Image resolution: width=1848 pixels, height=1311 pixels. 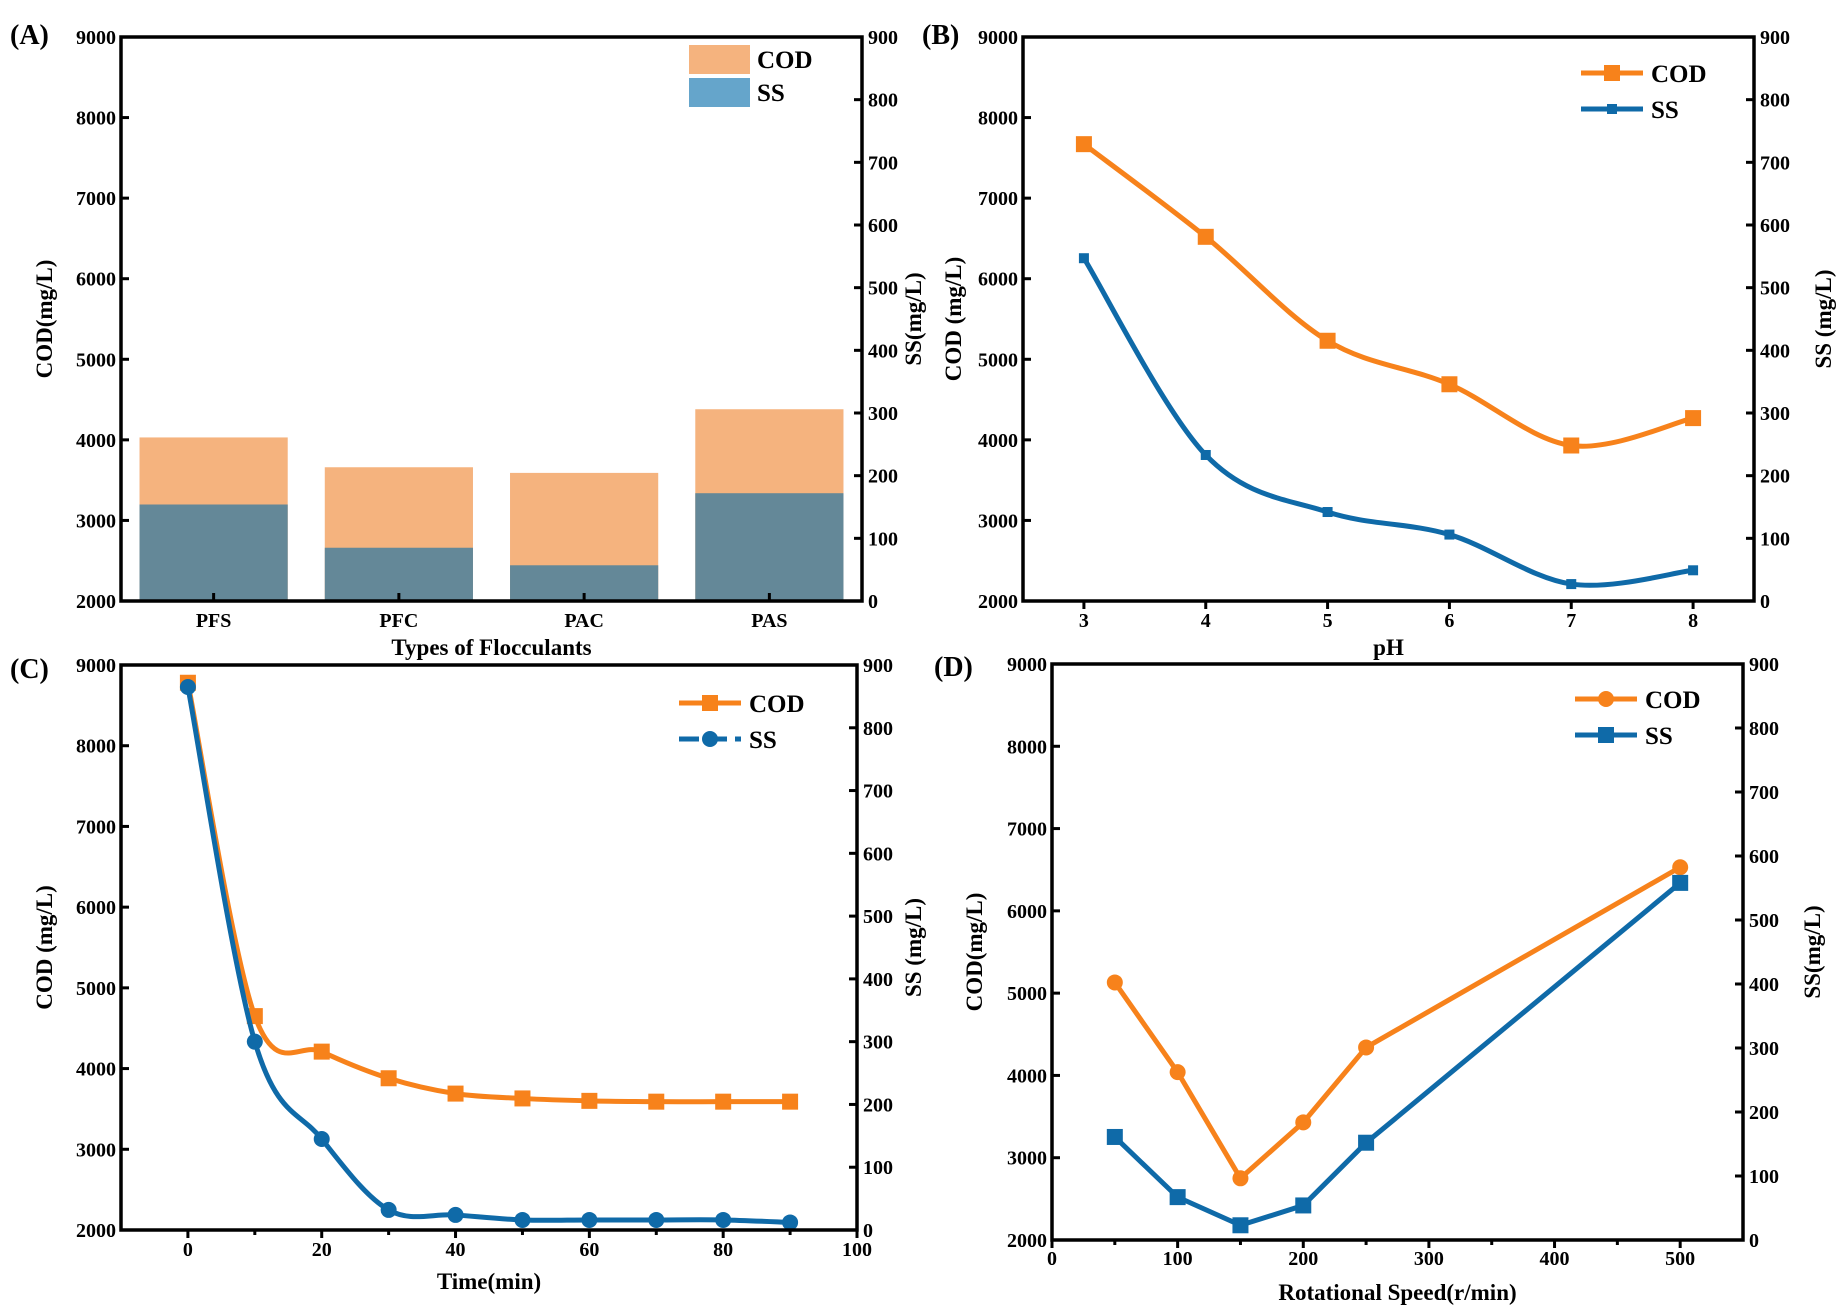 What do you see at coordinates (96, 38) in the screenshot?
I see `y-tick-label: 9000` at bounding box center [96, 38].